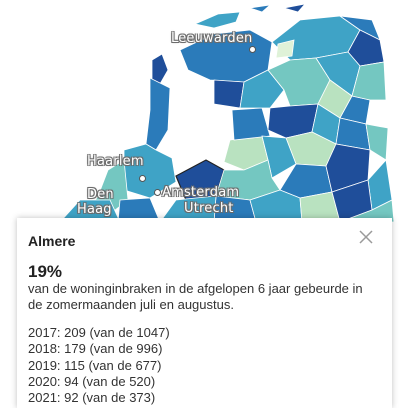 This screenshot has width=400, height=408. What do you see at coordinates (99, 332) in the screenshot?
I see `stat-row: 2017: 209 (van de 1047)` at bounding box center [99, 332].